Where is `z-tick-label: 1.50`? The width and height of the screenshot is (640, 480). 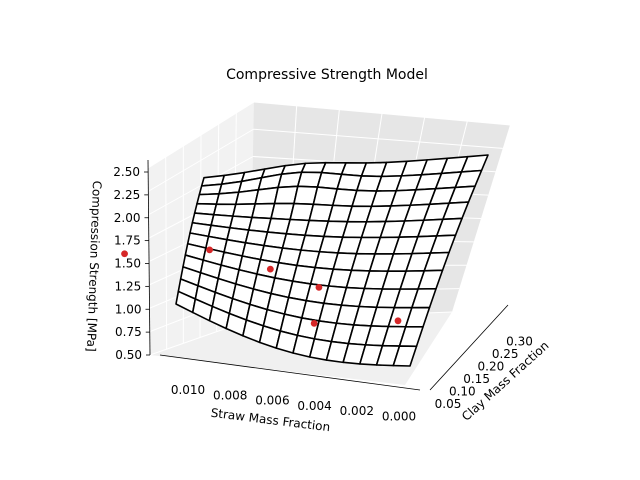
z-tick-label: 1.50 is located at coordinates (127, 264).